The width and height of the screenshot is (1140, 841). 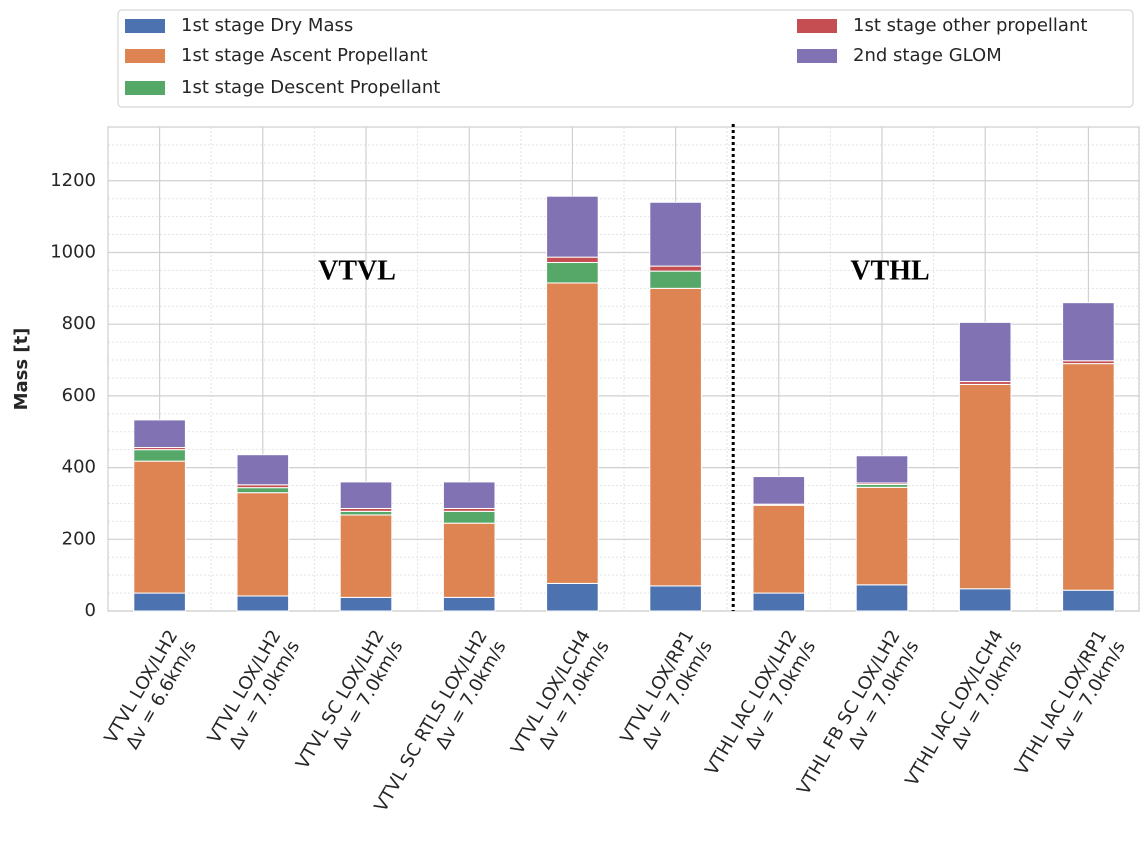 What do you see at coordinates (254, 692) in the screenshot?
I see `x-tick-label: VTVL LOX/LH2Δv = 7.0km/s` at bounding box center [254, 692].